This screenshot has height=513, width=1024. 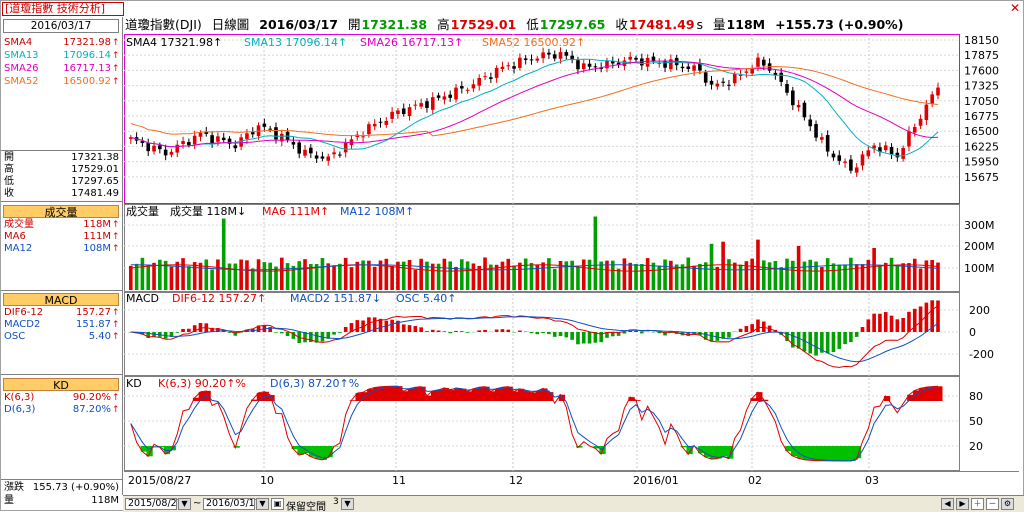 I want to click on kd-section-header: KD, so click(x=61, y=384).